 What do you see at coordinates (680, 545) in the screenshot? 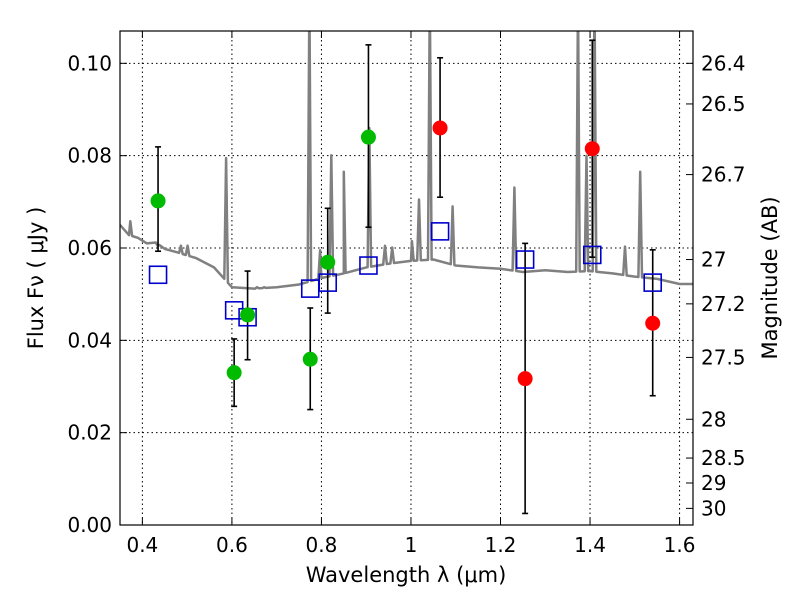
I see `x-tick-label: 1.6` at bounding box center [680, 545].